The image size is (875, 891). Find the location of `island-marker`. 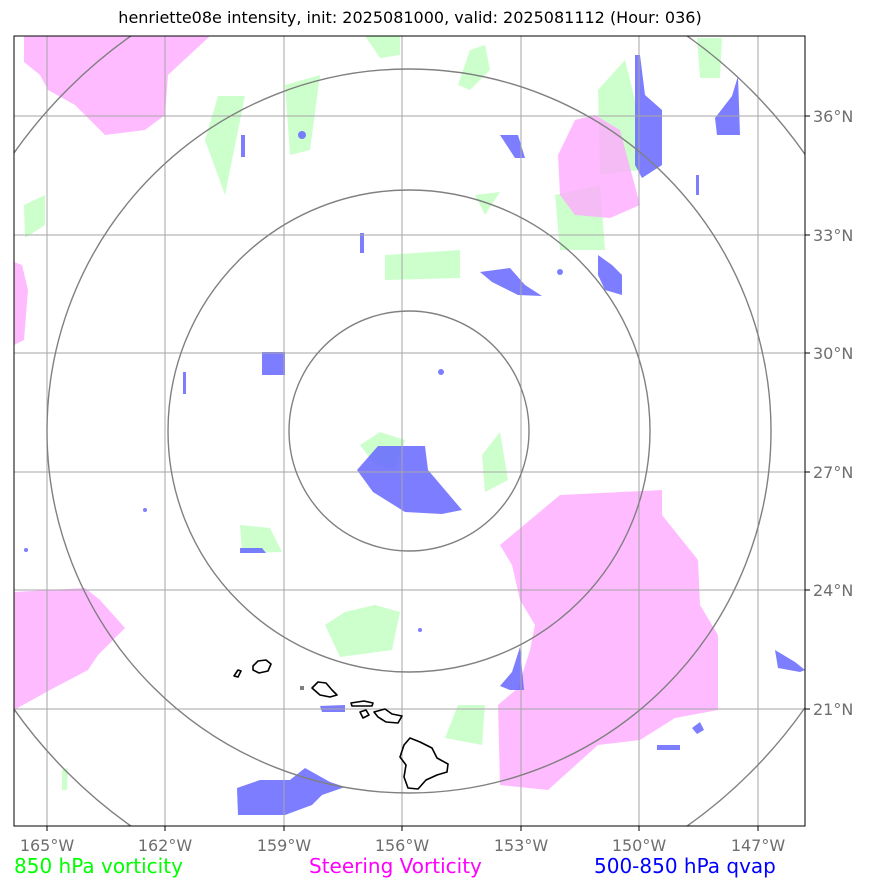

island-marker is located at coordinates (302, 688).